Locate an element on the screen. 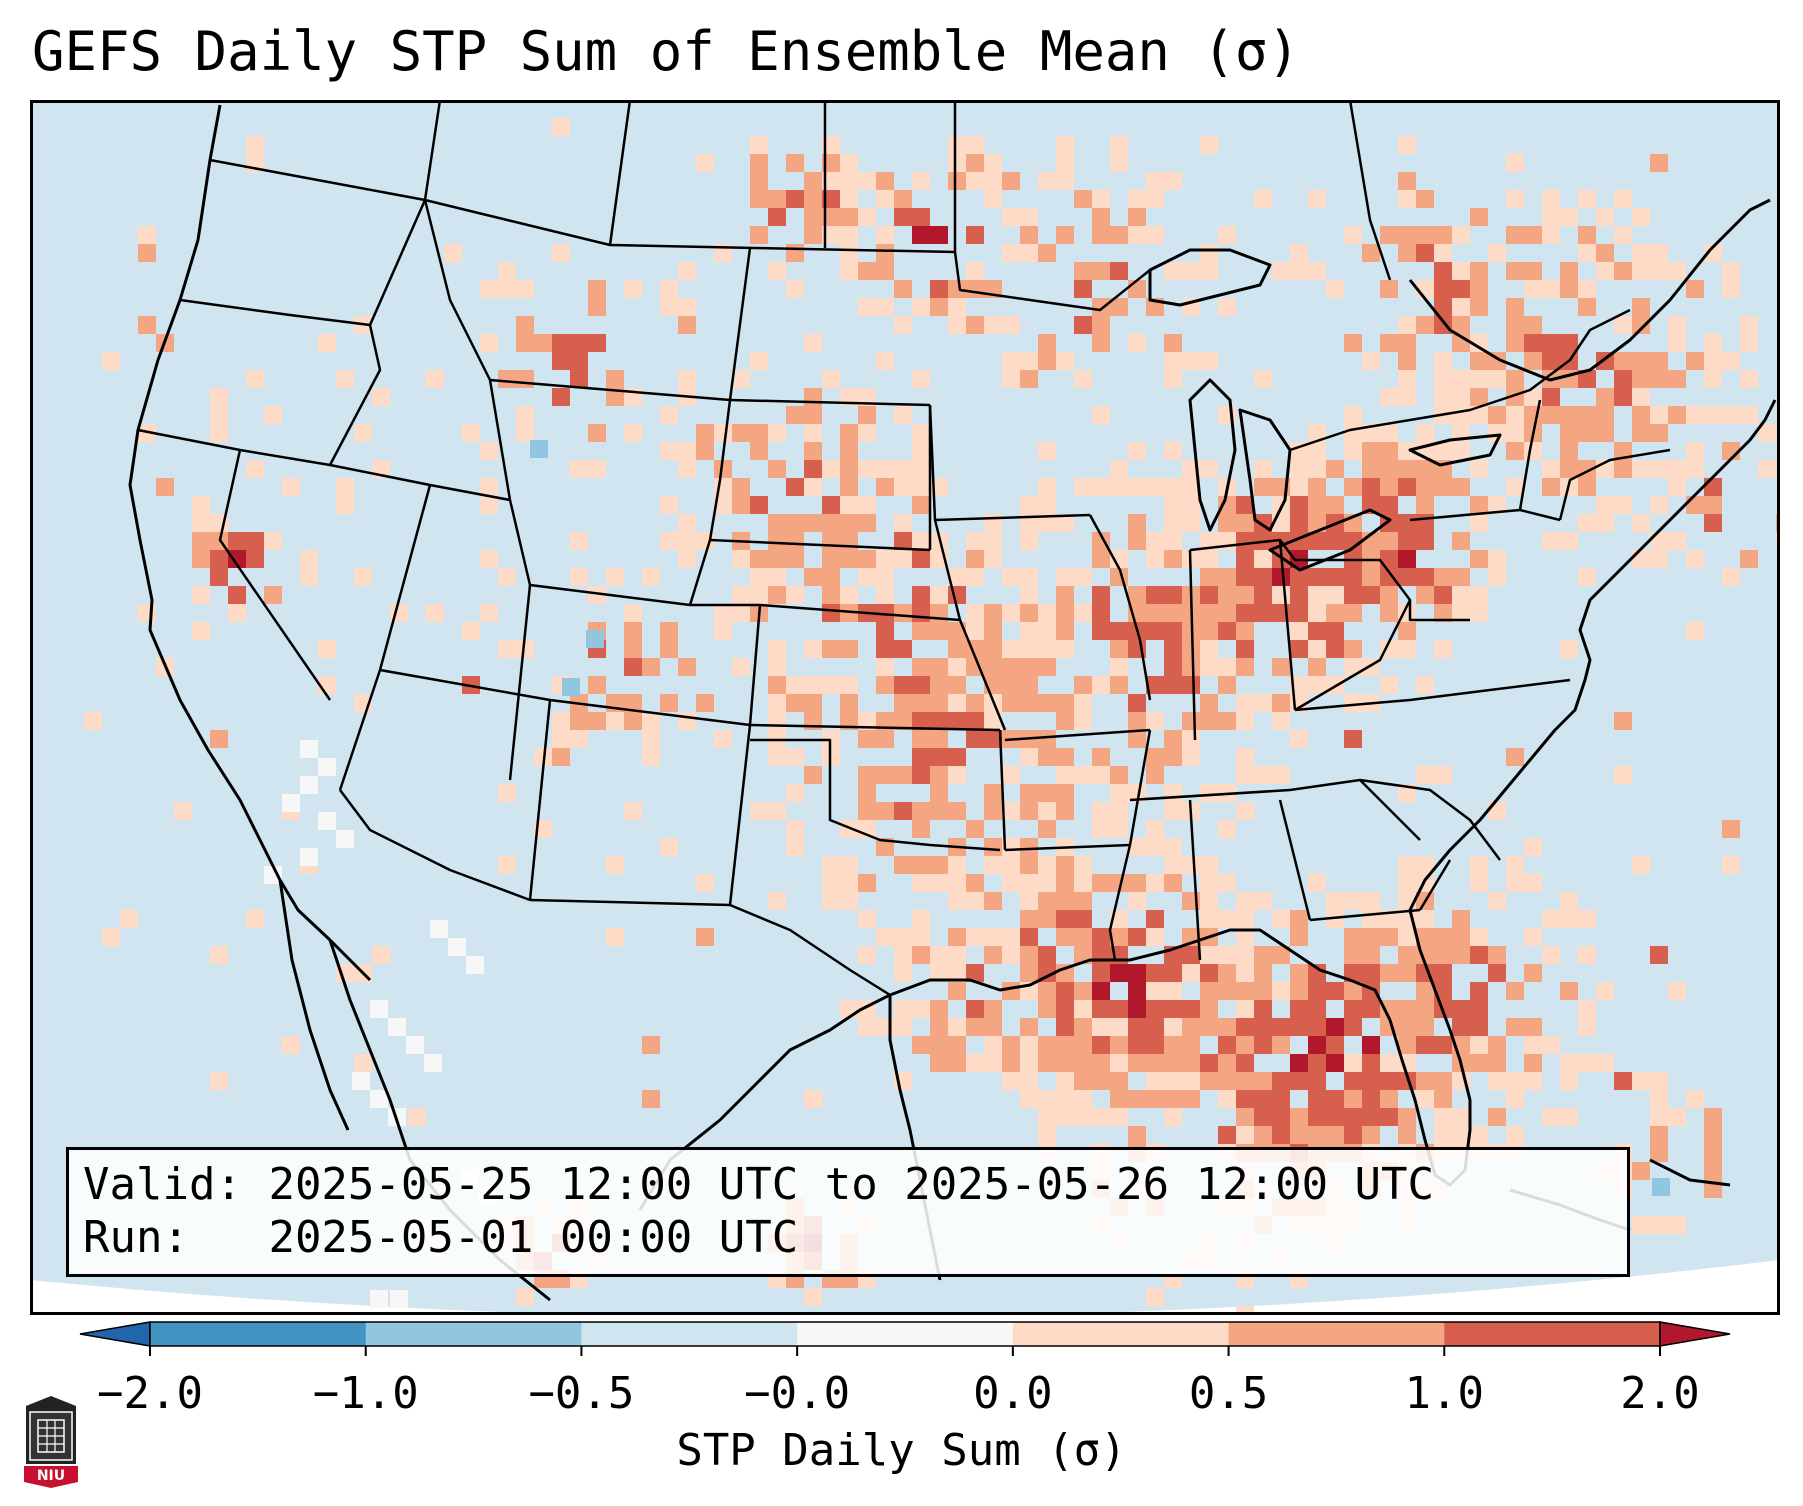 The image size is (1803, 1506). colorbar-tick-label: −1.0 is located at coordinates (366, 1393).